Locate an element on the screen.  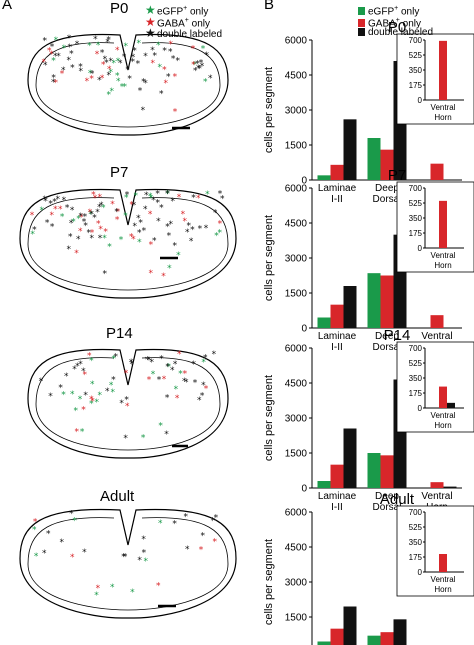
y-tick-label: 4500 is located at coordinates (296, 224).